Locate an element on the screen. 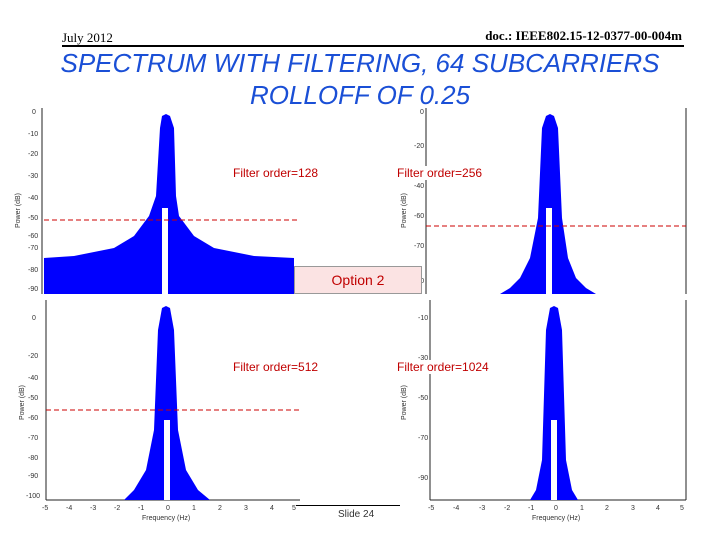 This screenshot has width=720, height=540. y-tick-labels: -10 -30 -50 -70 -90 is located at coordinates (423, 398).